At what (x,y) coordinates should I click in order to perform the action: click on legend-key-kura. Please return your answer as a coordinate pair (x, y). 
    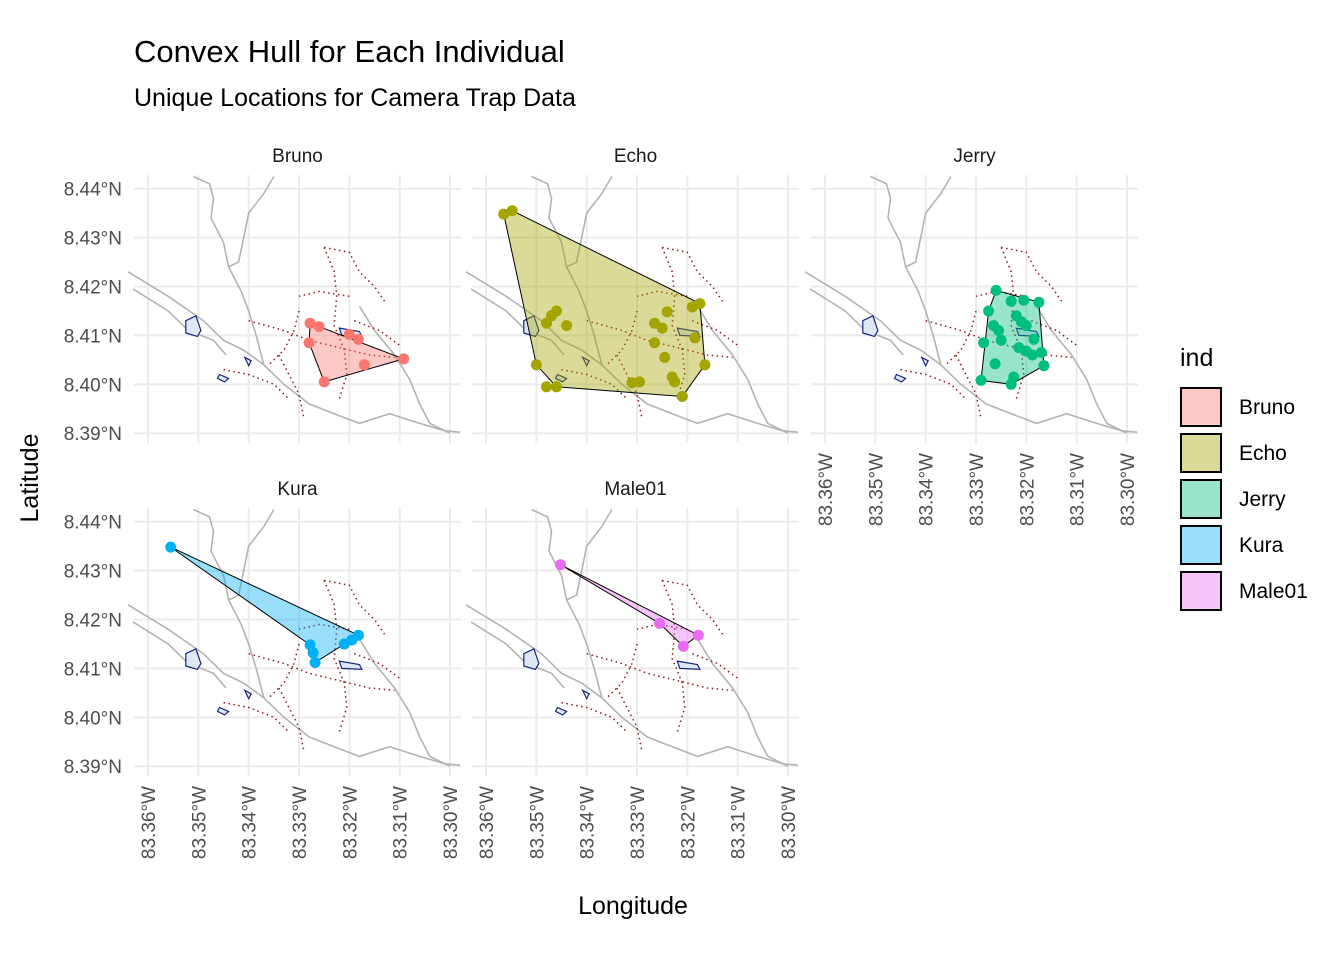
    Looking at the image, I should click on (1201, 545).